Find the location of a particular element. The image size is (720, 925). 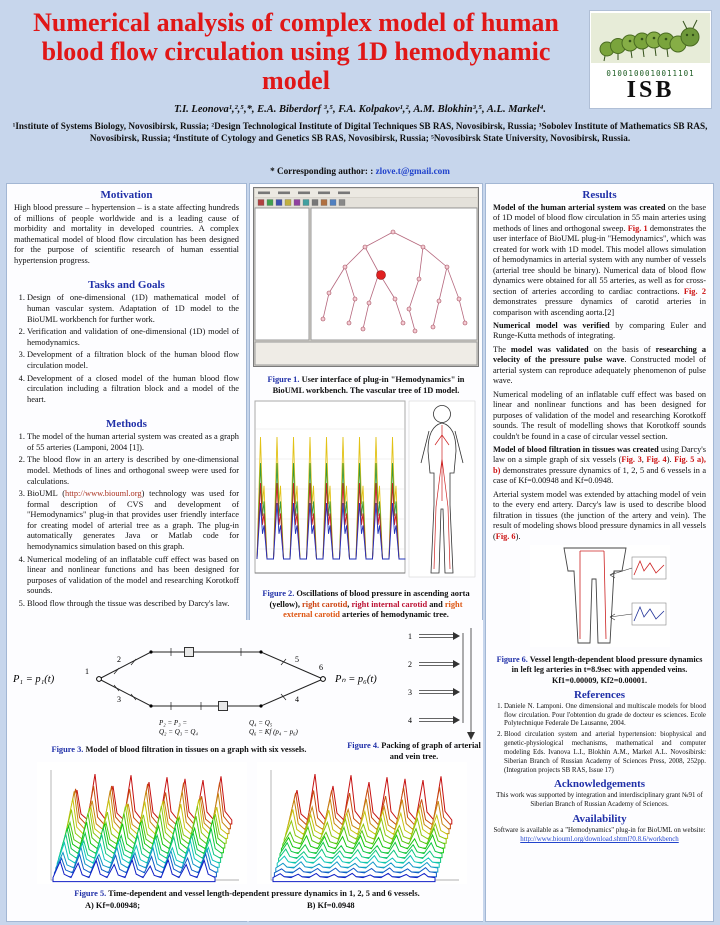

logo-org-name: ISB is located at coordinates (650, 90).